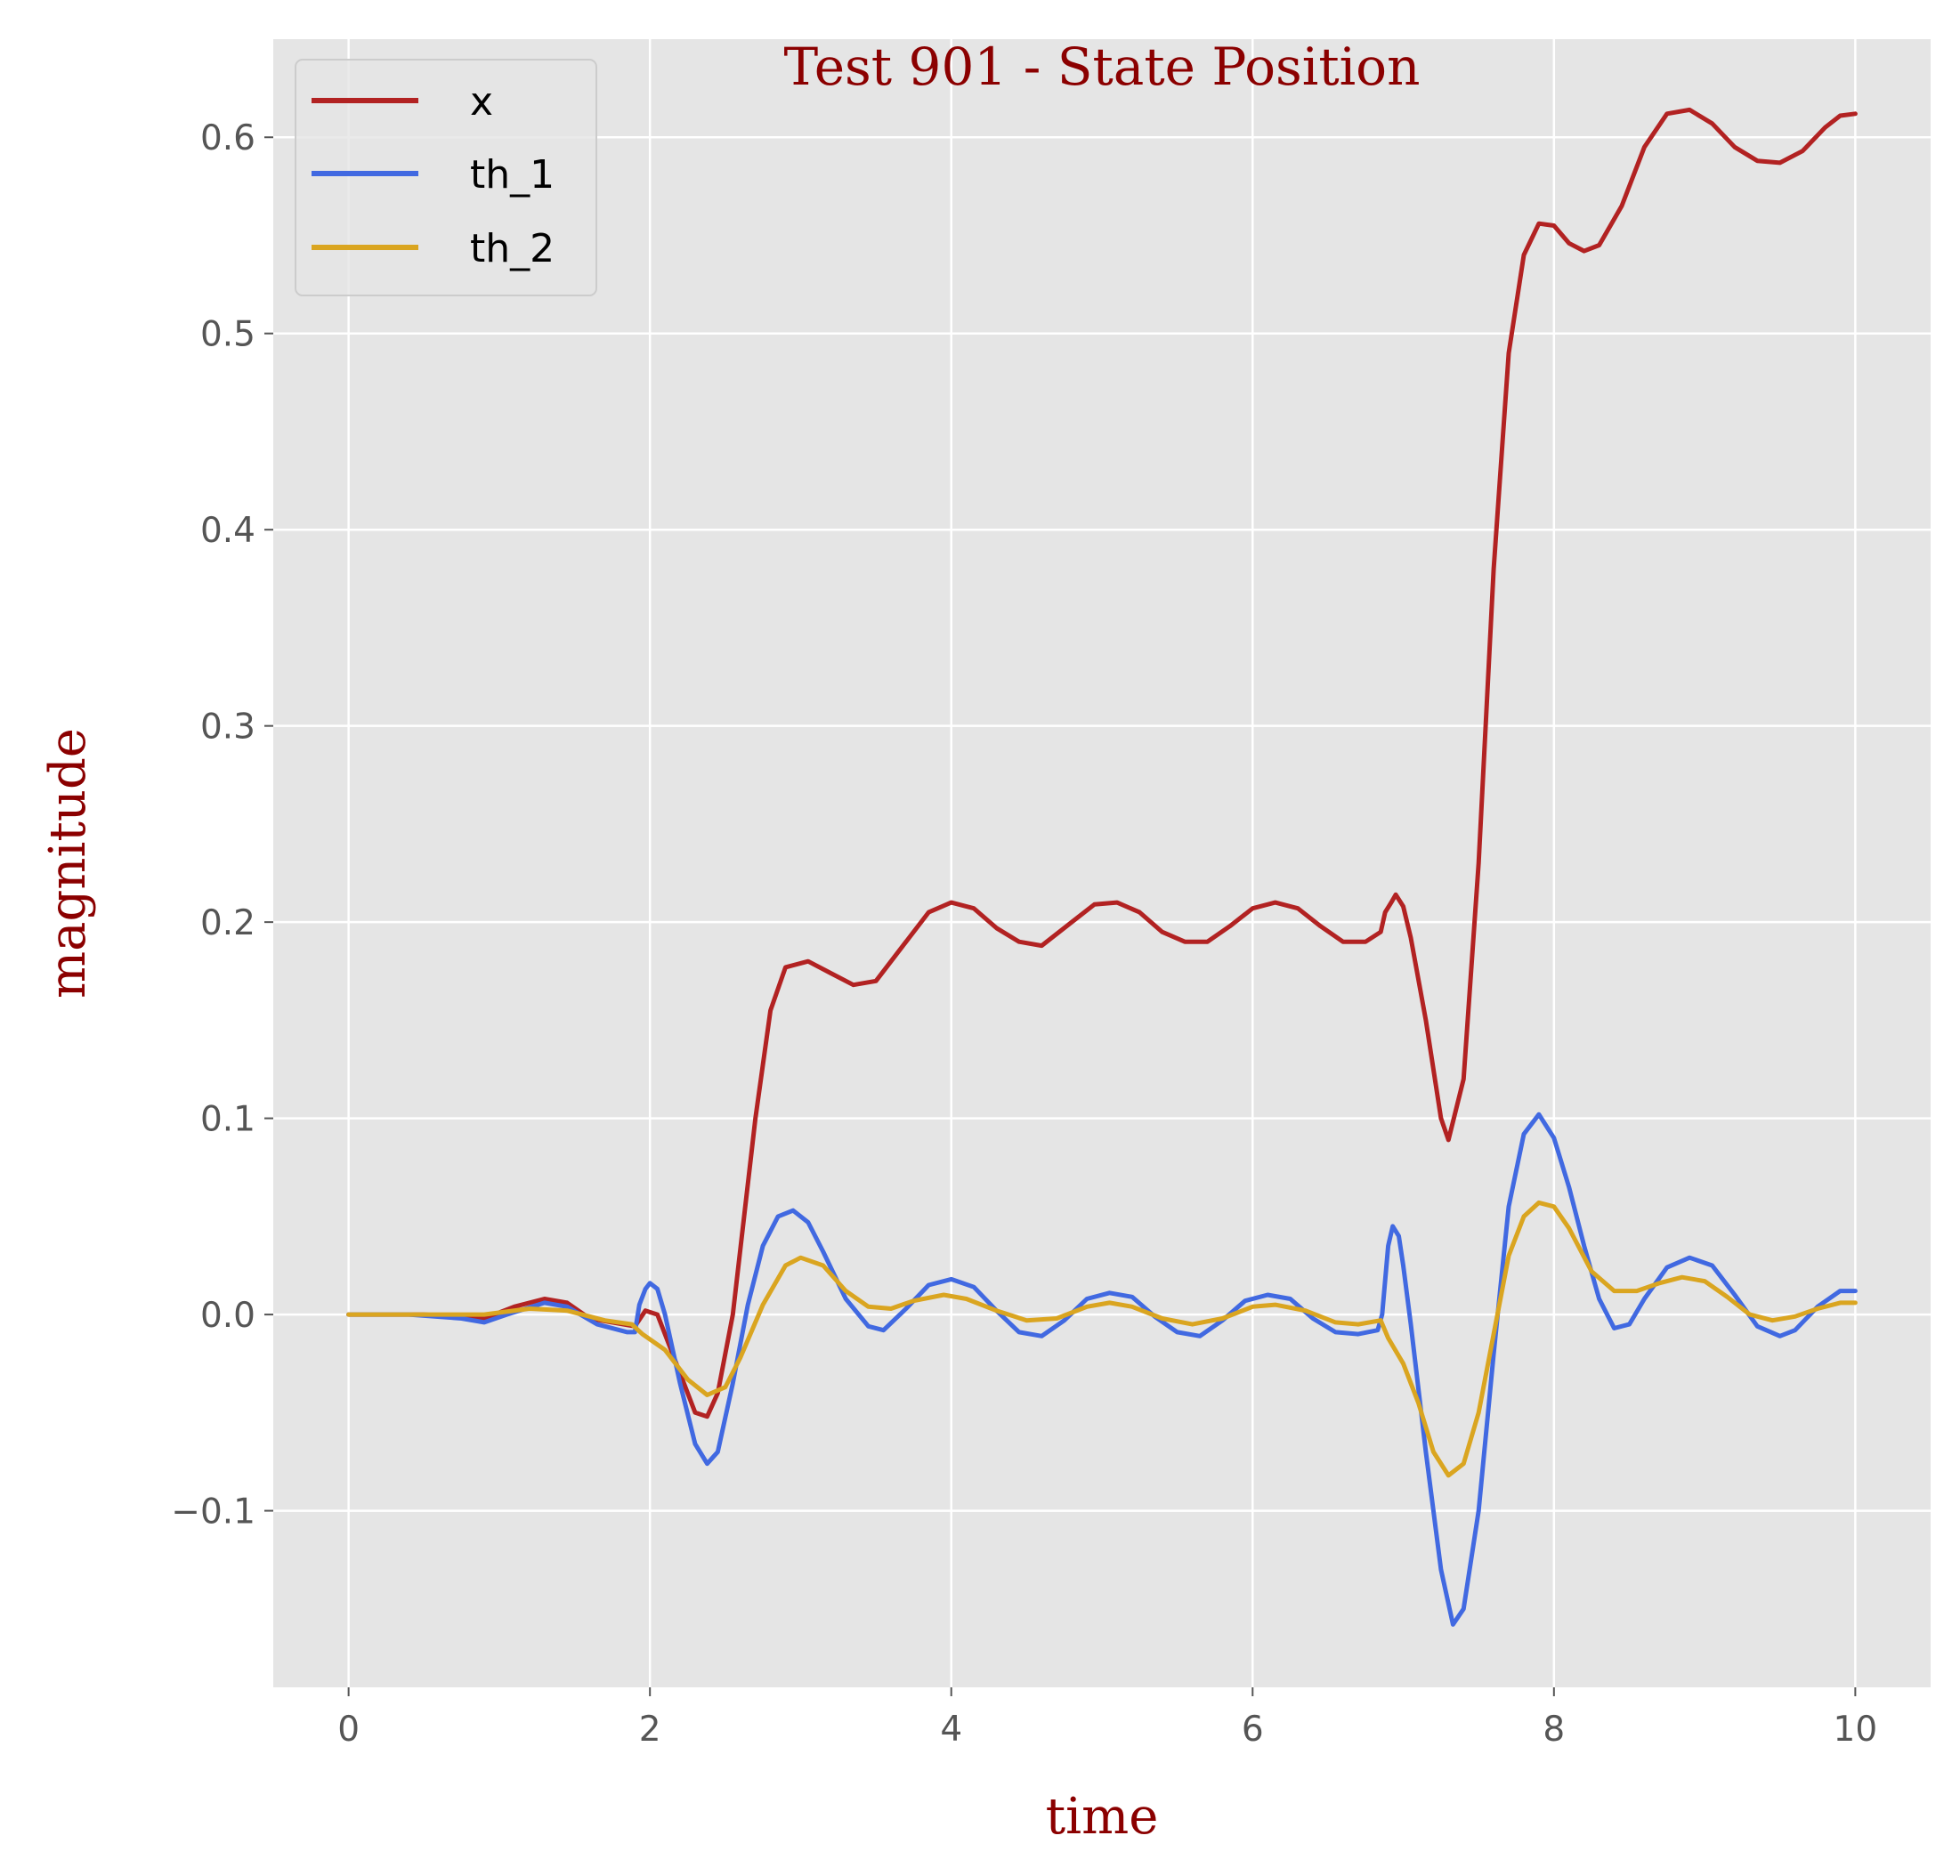  Describe the element at coordinates (228, 531) in the screenshot. I see `y-tick-label: 0.4` at that location.